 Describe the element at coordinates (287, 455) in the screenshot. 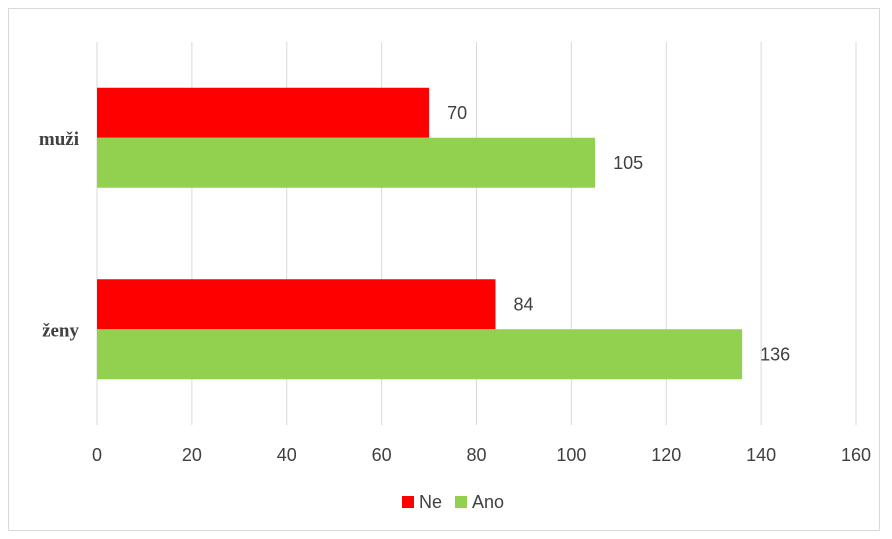

I see `x-tick-label: 40` at that location.